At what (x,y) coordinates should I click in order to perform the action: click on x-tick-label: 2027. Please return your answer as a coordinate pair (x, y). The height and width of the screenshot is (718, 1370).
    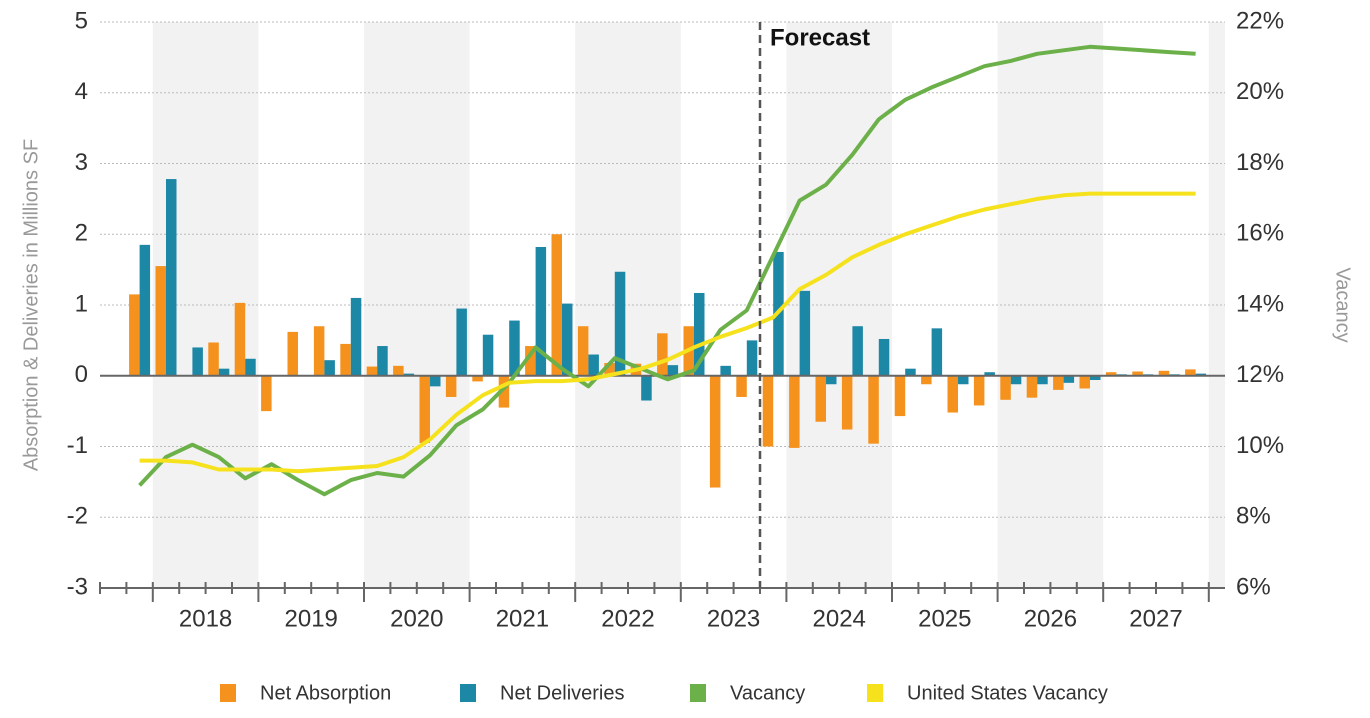
    Looking at the image, I should click on (1155, 618).